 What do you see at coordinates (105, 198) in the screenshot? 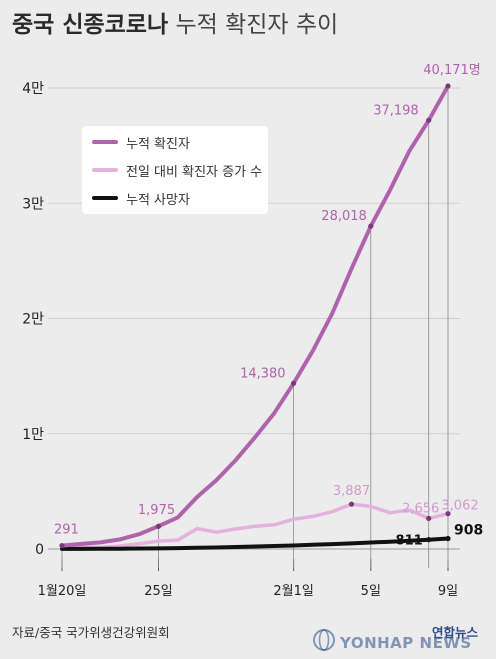
I see `legend-swatch-cumulative-deaths` at bounding box center [105, 198].